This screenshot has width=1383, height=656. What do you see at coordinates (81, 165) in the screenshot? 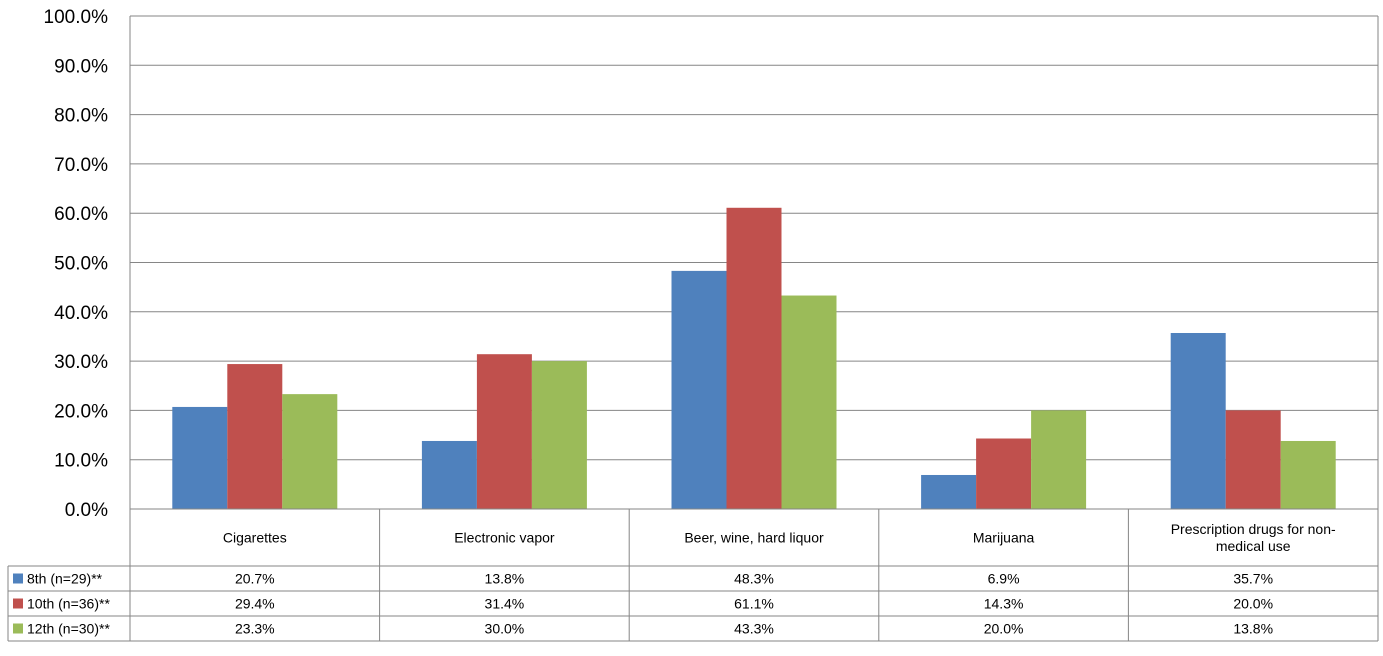
I see `y-tick-label: 70.0%` at bounding box center [81, 165].